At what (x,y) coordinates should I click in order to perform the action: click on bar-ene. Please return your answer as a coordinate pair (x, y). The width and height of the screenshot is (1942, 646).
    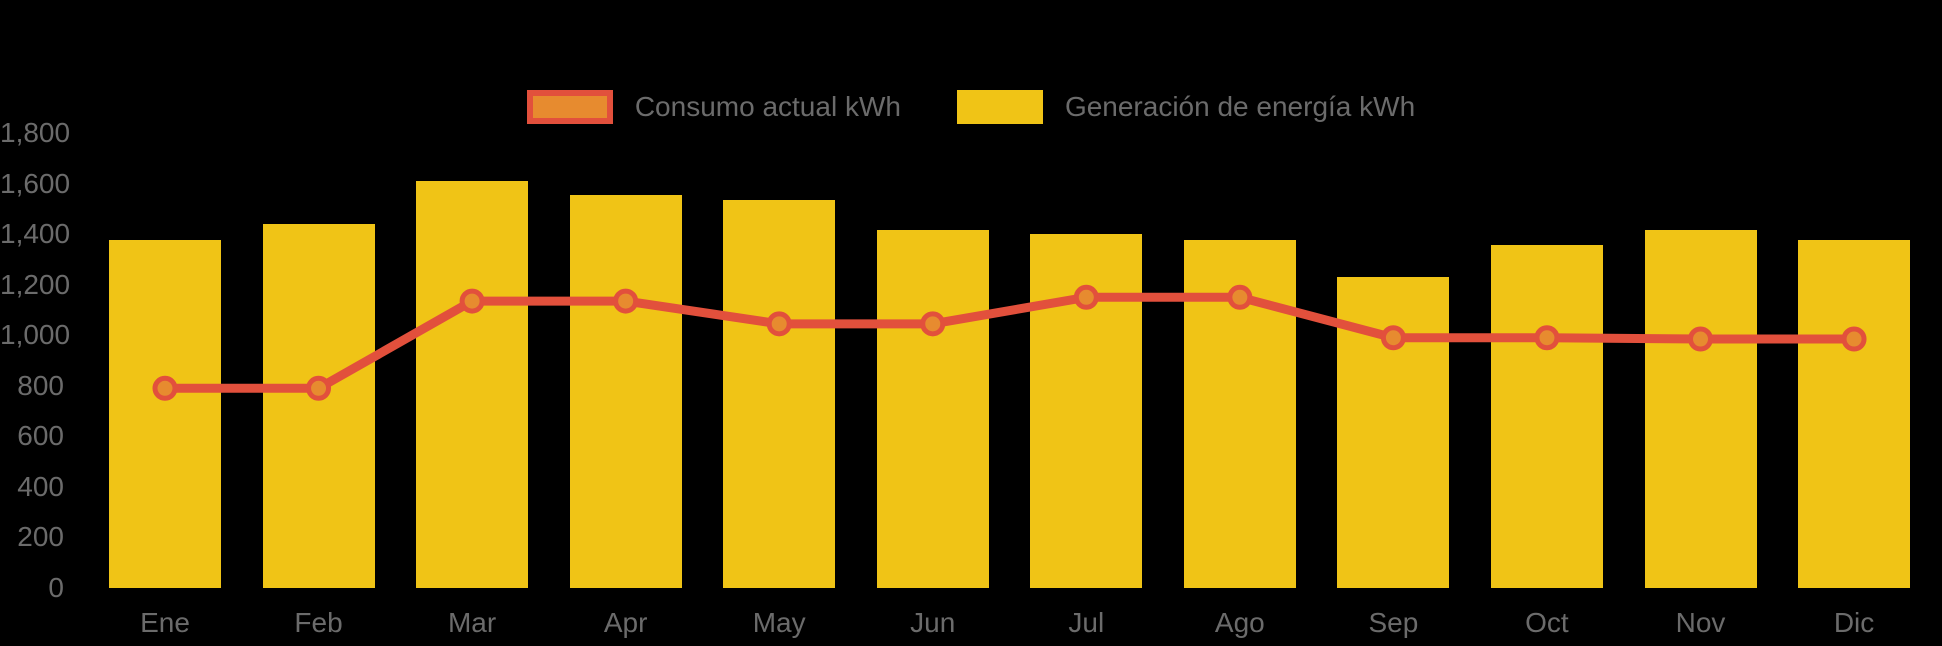
    Looking at the image, I should click on (165, 414).